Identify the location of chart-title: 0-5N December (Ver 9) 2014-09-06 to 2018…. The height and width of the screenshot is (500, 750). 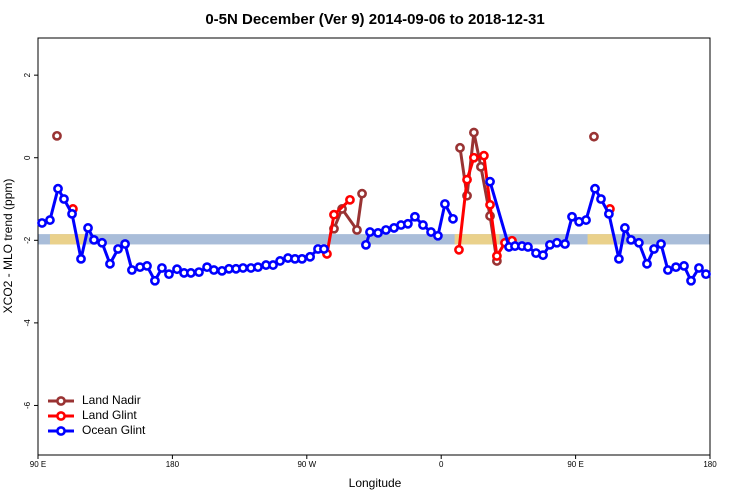
(374, 19).